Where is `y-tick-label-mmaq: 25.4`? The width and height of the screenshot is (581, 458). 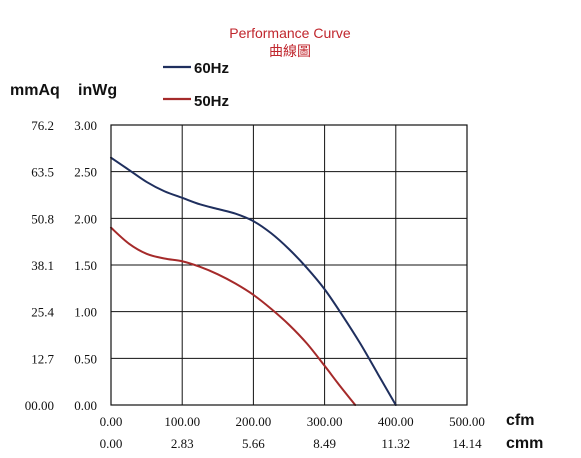
y-tick-label-mmaq: 25.4 is located at coordinates (42, 312).